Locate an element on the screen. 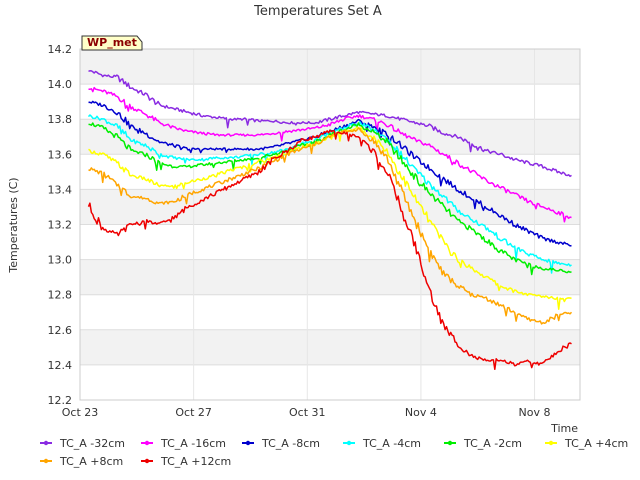 This screenshot has width=640, height=480. legend-item: TC_A +8cm is located at coordinates (81, 461).